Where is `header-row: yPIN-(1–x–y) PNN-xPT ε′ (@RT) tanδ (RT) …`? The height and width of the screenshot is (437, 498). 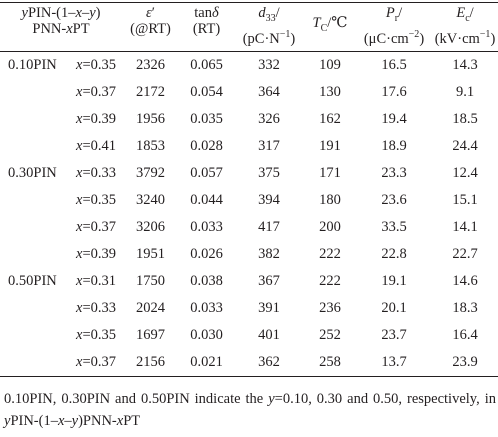
header-row: yPIN-(1–x–y) PNN-xPT ε′ (@RT) tanδ (RT) … is located at coordinates (249, 27).